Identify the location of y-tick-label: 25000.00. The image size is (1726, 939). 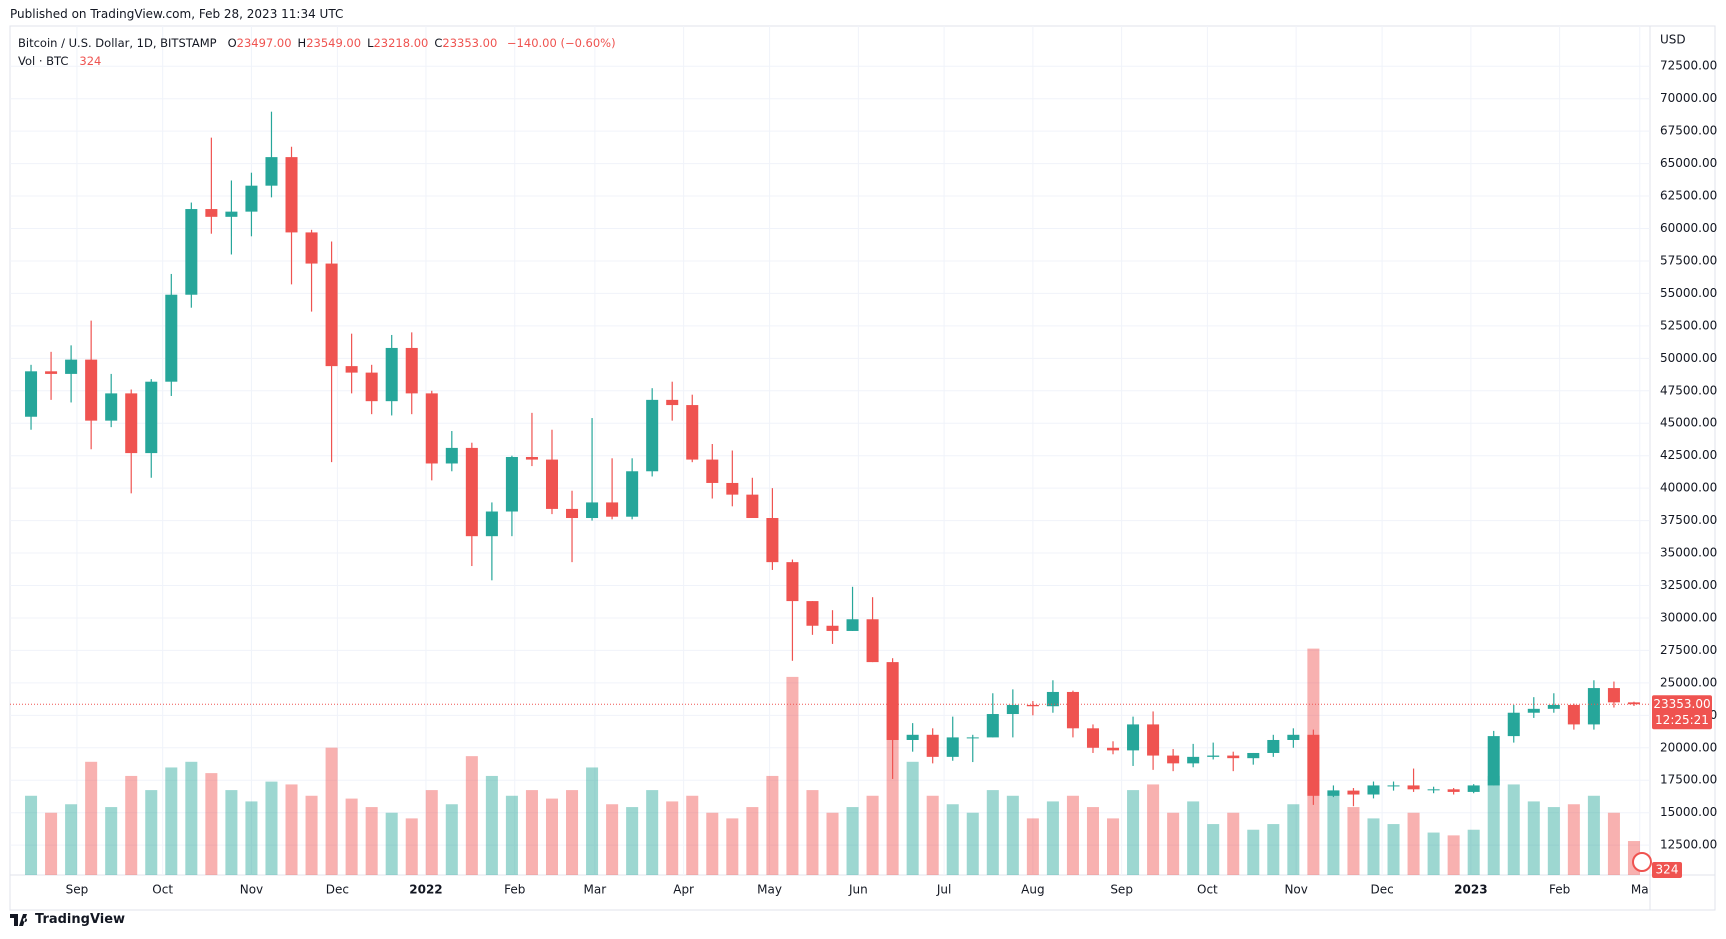
(1688, 682).